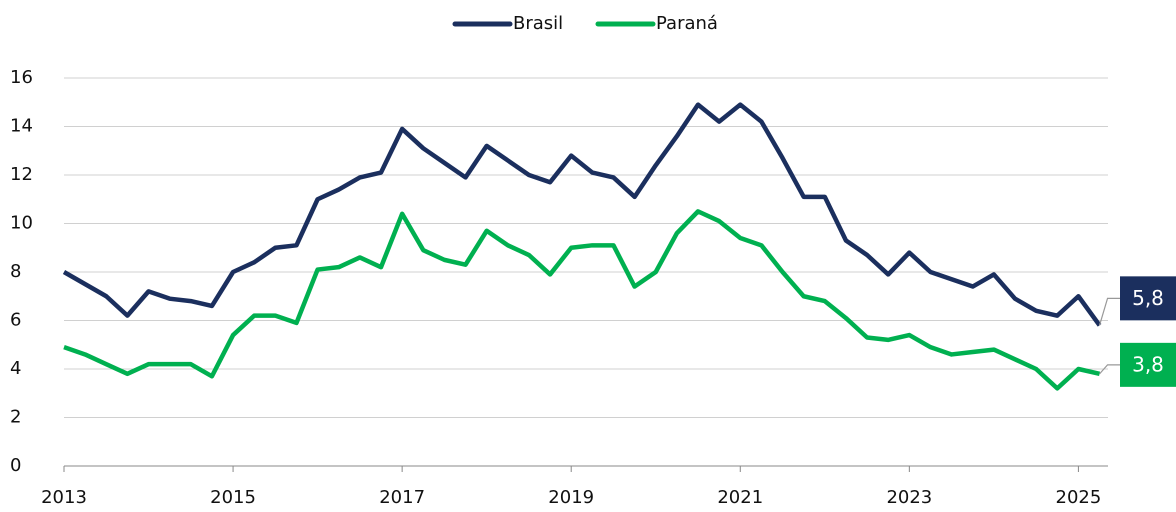 The width and height of the screenshot is (1176, 512). I want to click on y-tick-label: 14, so click(21, 126).